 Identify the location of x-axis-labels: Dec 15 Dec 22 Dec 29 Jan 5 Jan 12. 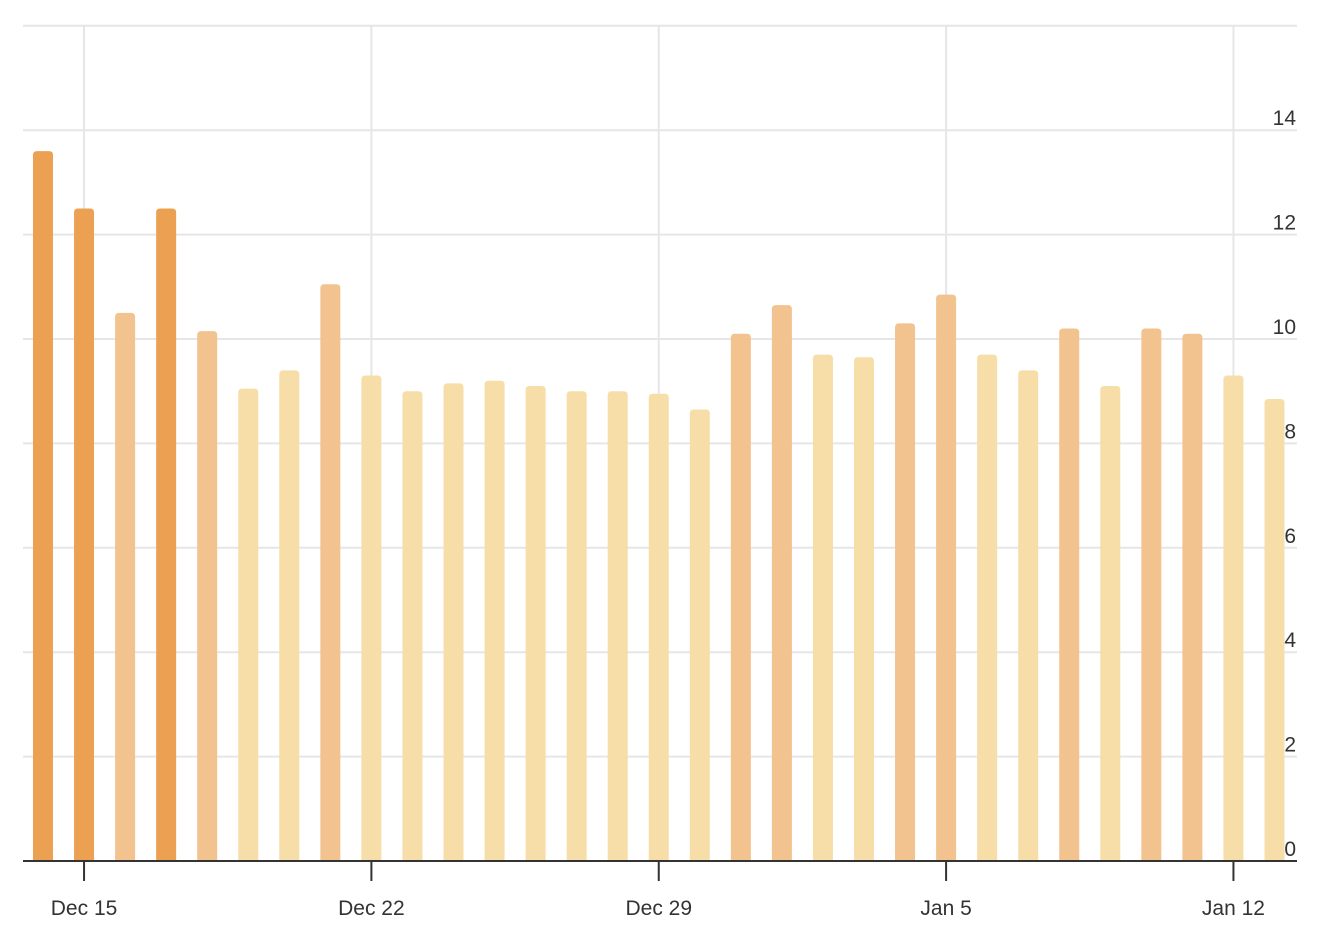
(658, 908).